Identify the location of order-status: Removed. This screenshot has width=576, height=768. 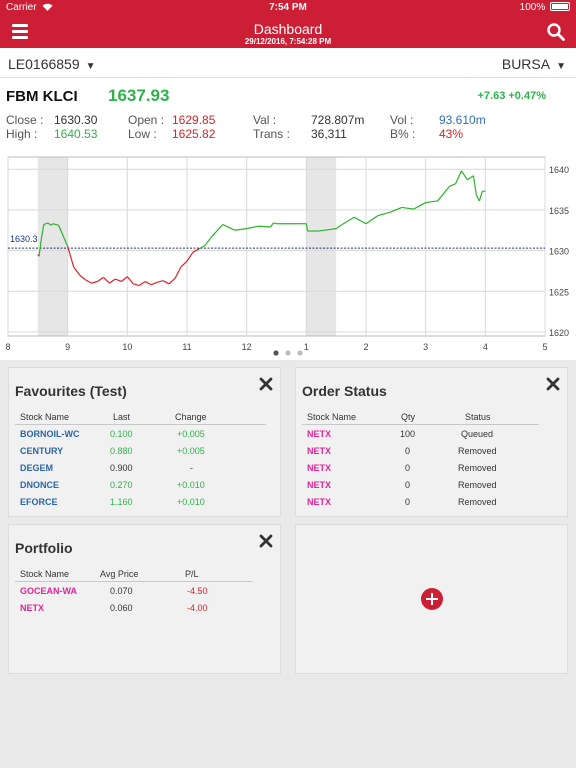
(477, 451).